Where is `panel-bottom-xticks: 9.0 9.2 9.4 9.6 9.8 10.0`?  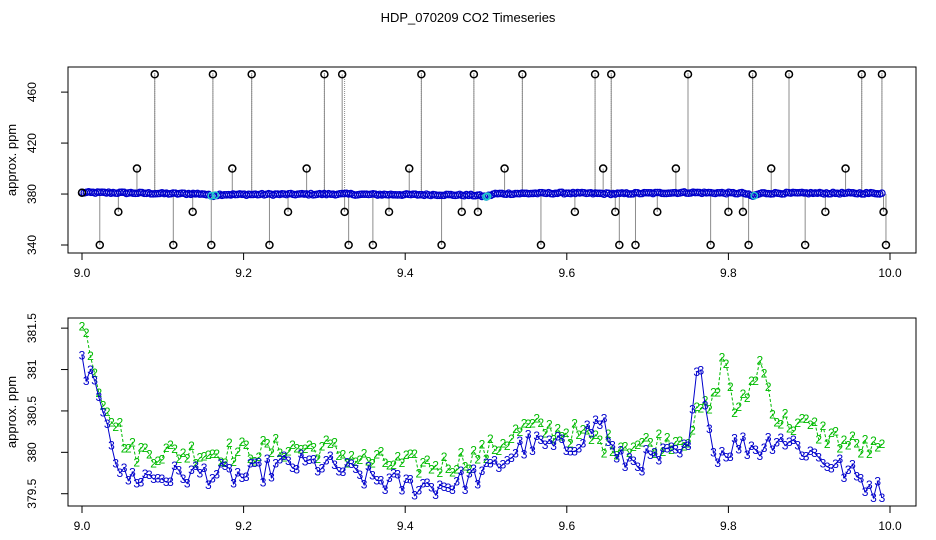 panel-bottom-xticks: 9.0 9.2 9.4 9.6 9.8 10.0 is located at coordinates (488, 519).